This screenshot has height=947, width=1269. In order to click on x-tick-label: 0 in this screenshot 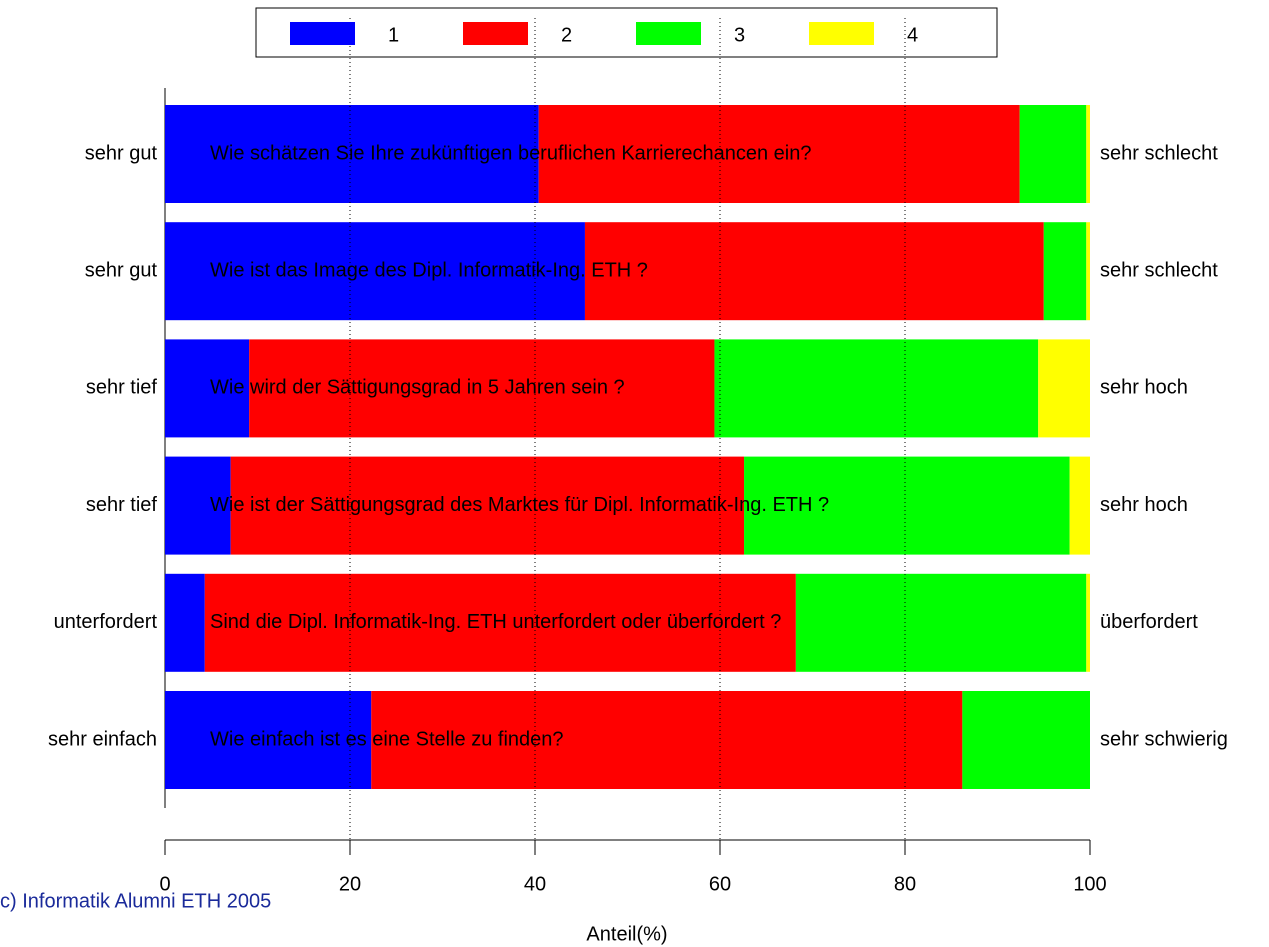, I will do `click(164, 884)`.